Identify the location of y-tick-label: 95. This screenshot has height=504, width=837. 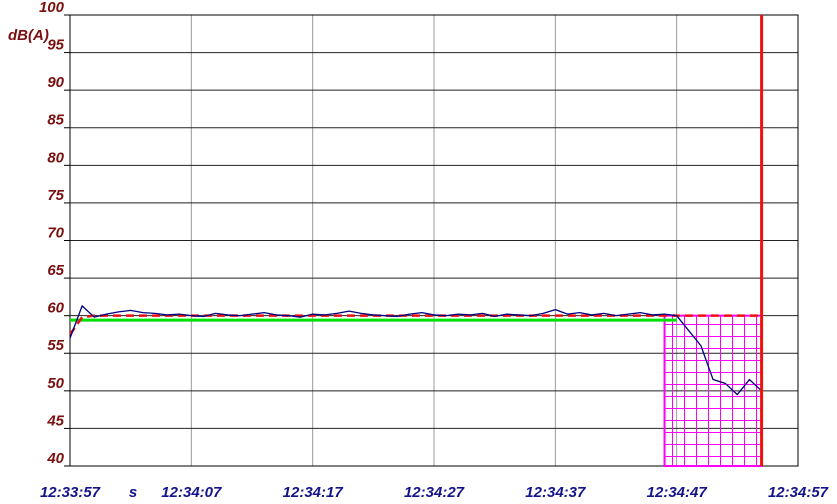
(55, 45).